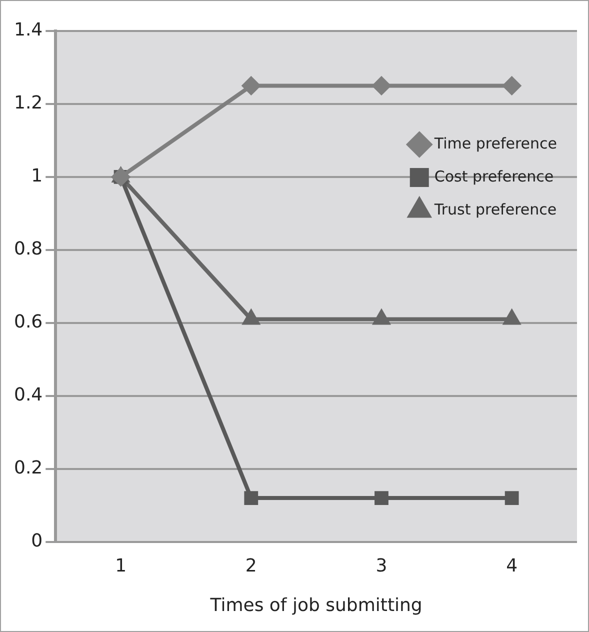  I want to click on y-tick-label: 0.4, so click(28, 395).